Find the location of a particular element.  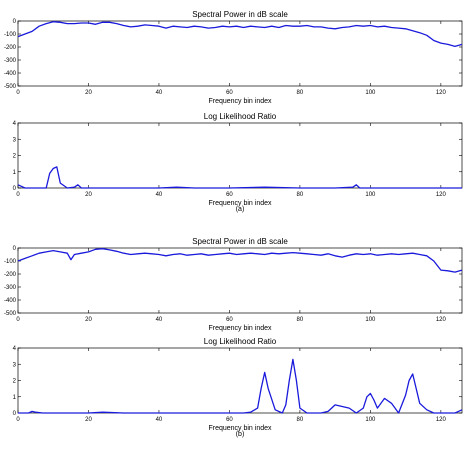

caption-a: (a) is located at coordinates (240, 209).